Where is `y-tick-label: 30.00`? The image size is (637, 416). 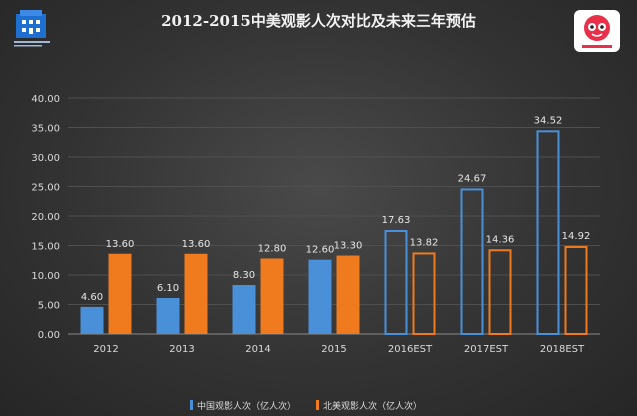
y-tick-label: 30.00 is located at coordinates (45, 158).